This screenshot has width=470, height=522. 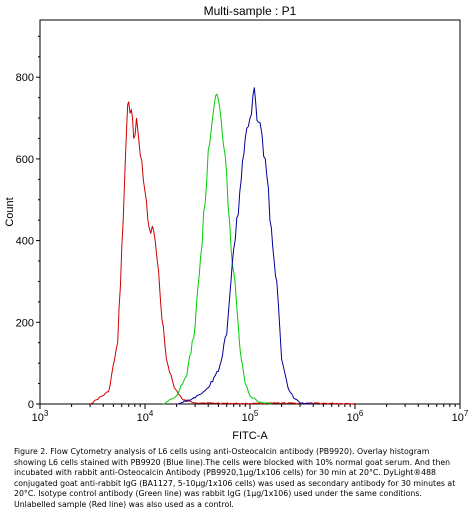 I want to click on chart-title: Multi-sample : P1, so click(x=250, y=11).